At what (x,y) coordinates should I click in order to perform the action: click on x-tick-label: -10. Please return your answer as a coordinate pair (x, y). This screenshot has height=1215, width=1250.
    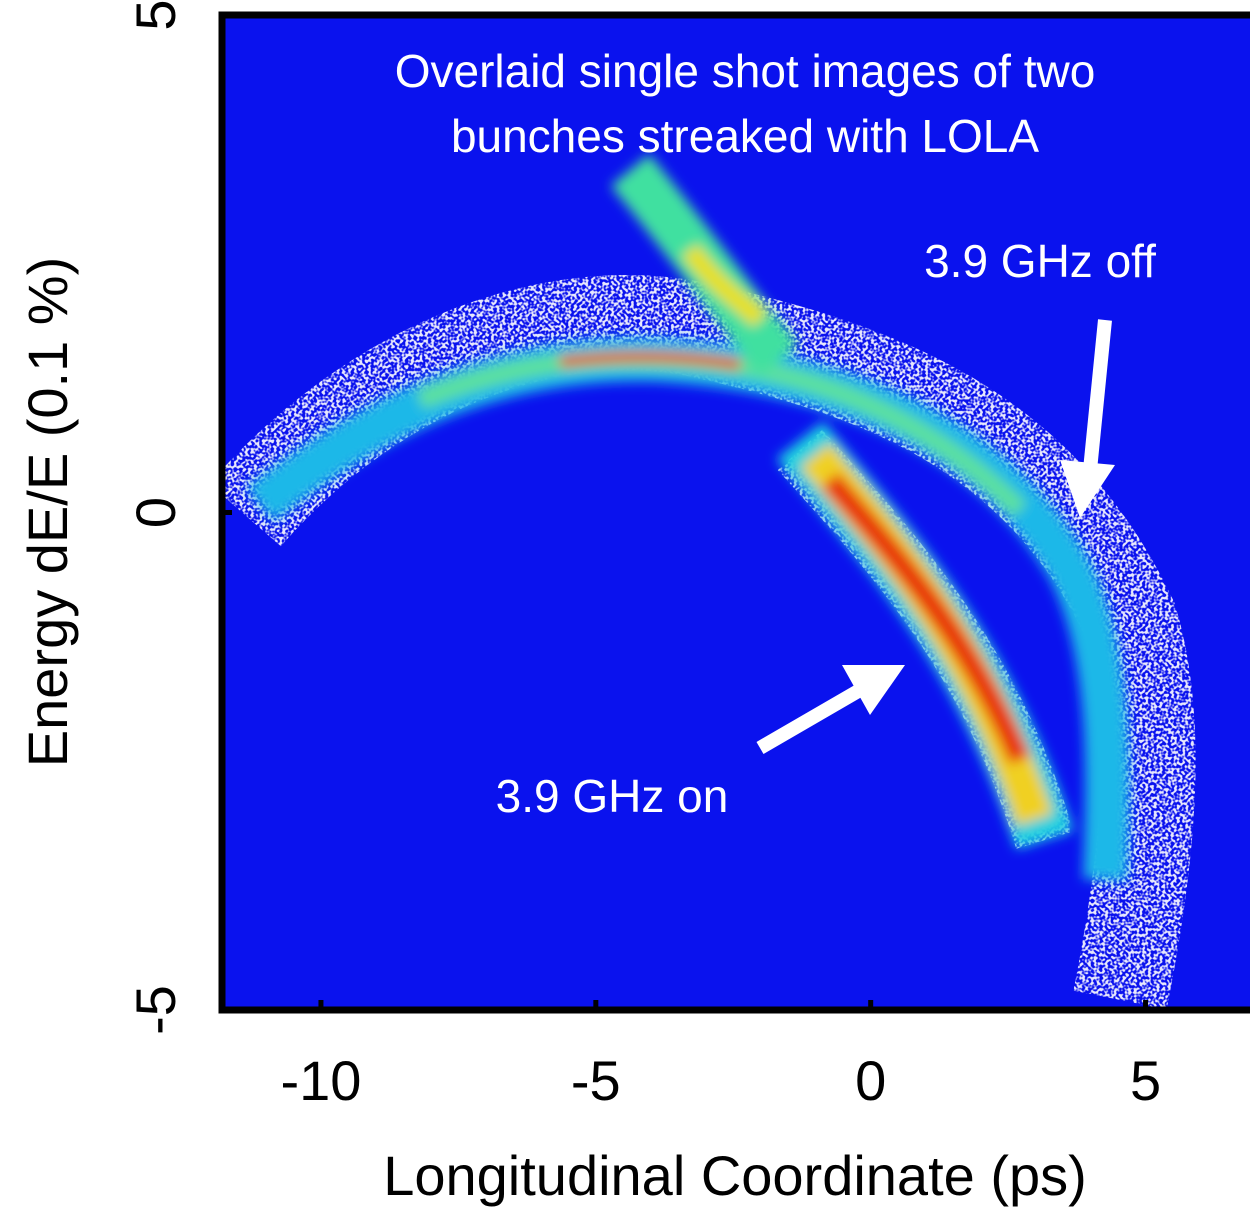
    Looking at the image, I should click on (320, 1080).